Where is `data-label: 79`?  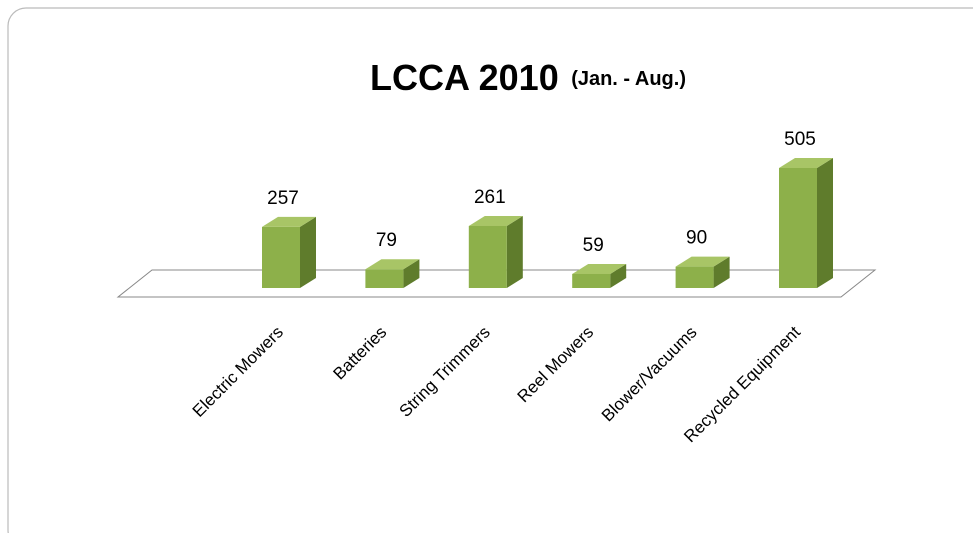 data-label: 79 is located at coordinates (386, 240).